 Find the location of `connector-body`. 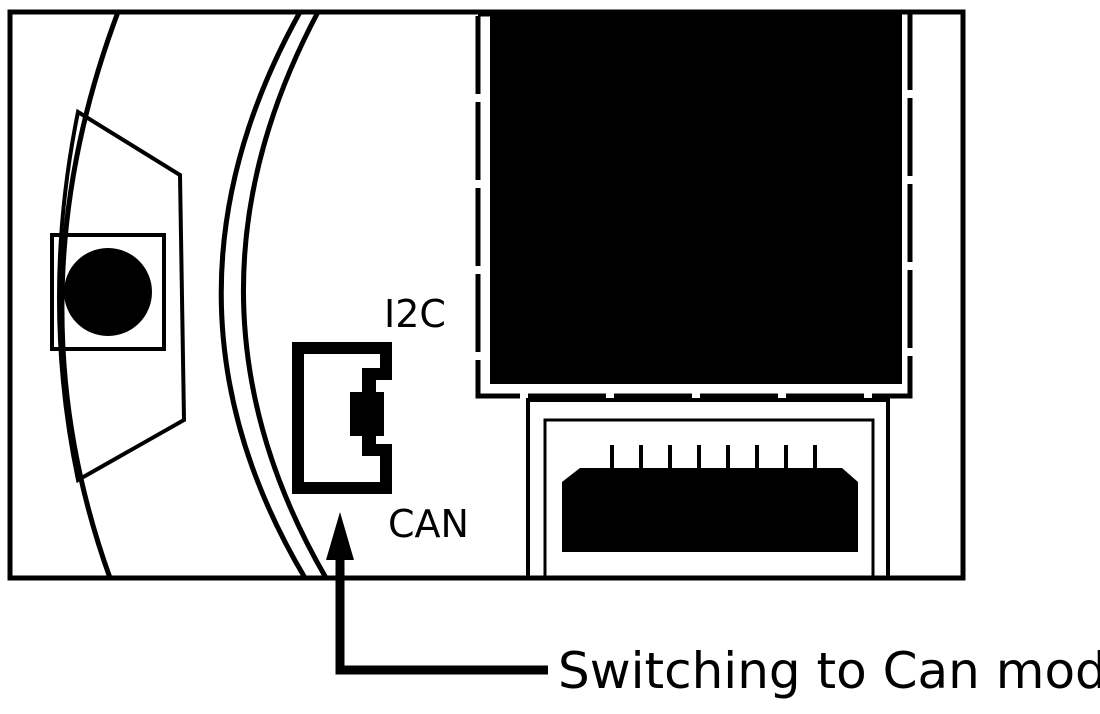

connector-body is located at coordinates (710, 510).